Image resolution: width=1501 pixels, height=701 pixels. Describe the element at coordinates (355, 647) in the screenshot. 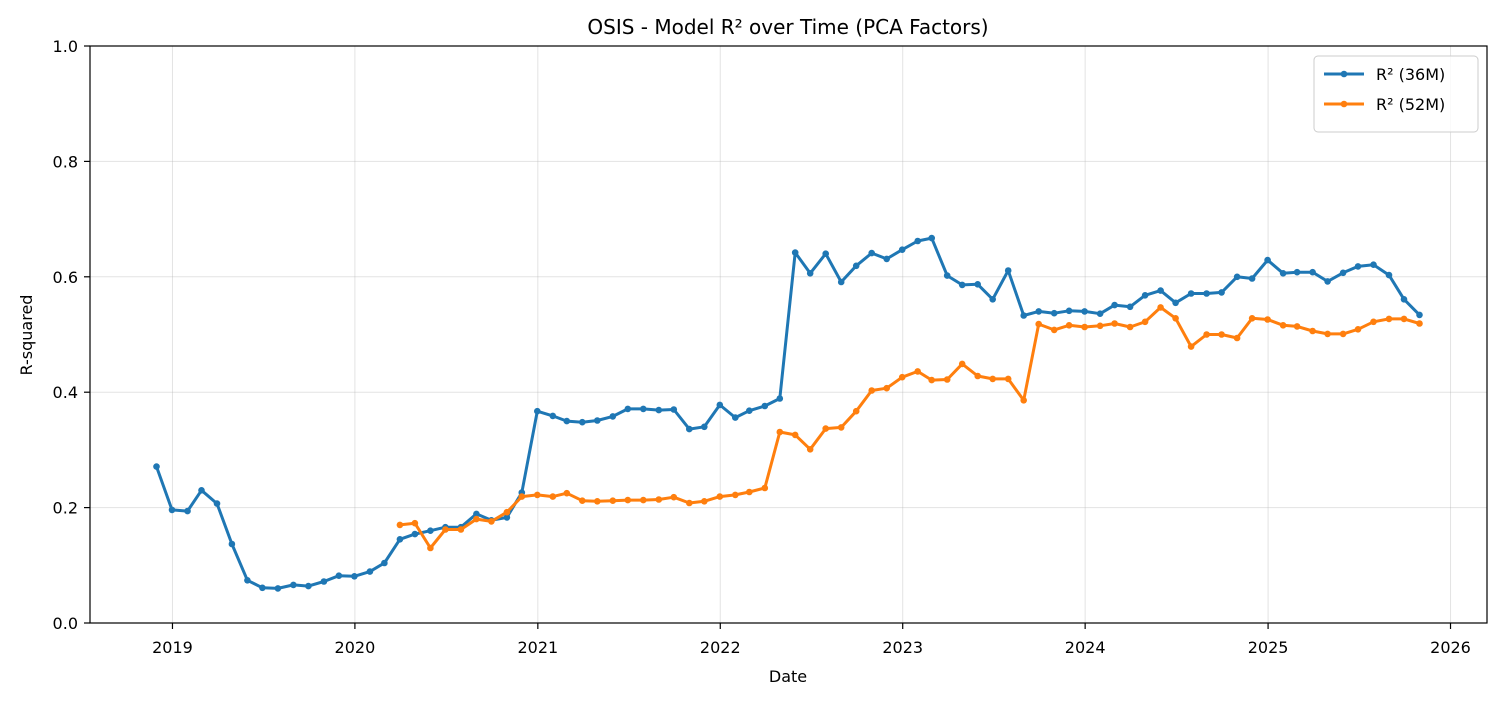

I see `x-tick-label: 2020` at that location.